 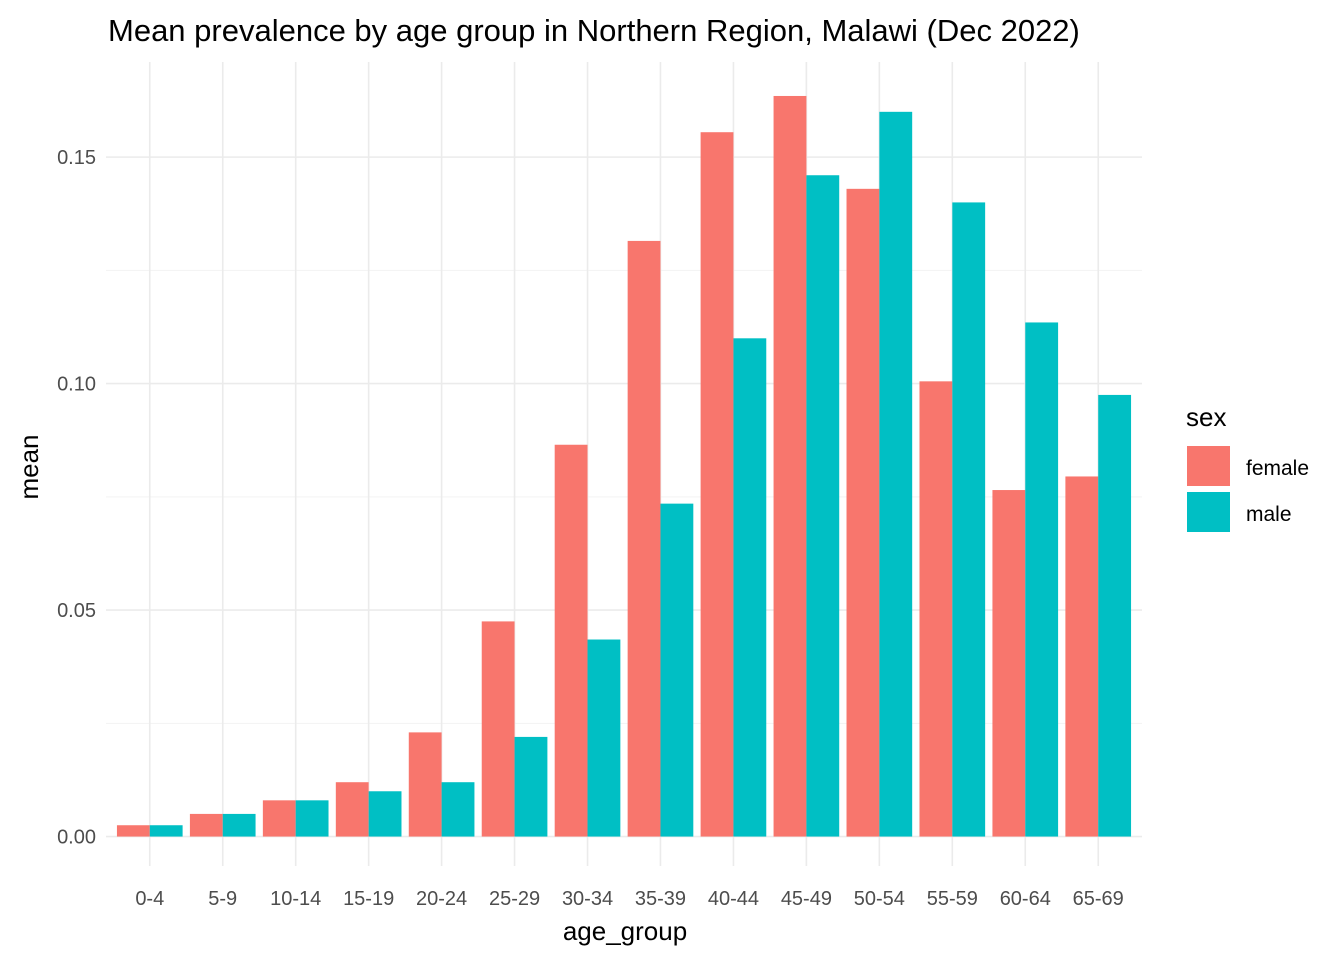 I want to click on y-tick-label: 0.00, so click(x=76, y=838).